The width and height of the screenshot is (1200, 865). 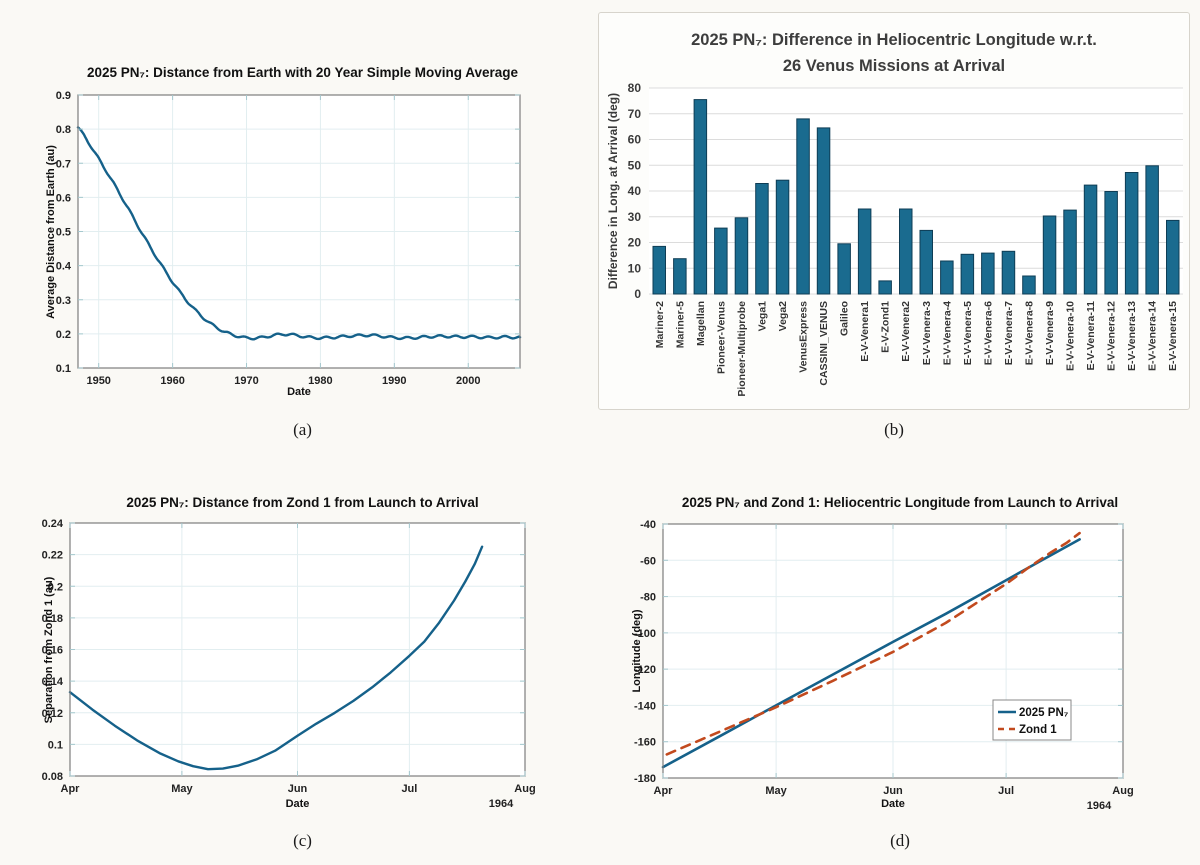 What do you see at coordinates (927, 333) in the screenshot?
I see `svg-text: E-V-Venera-3` at bounding box center [927, 333].